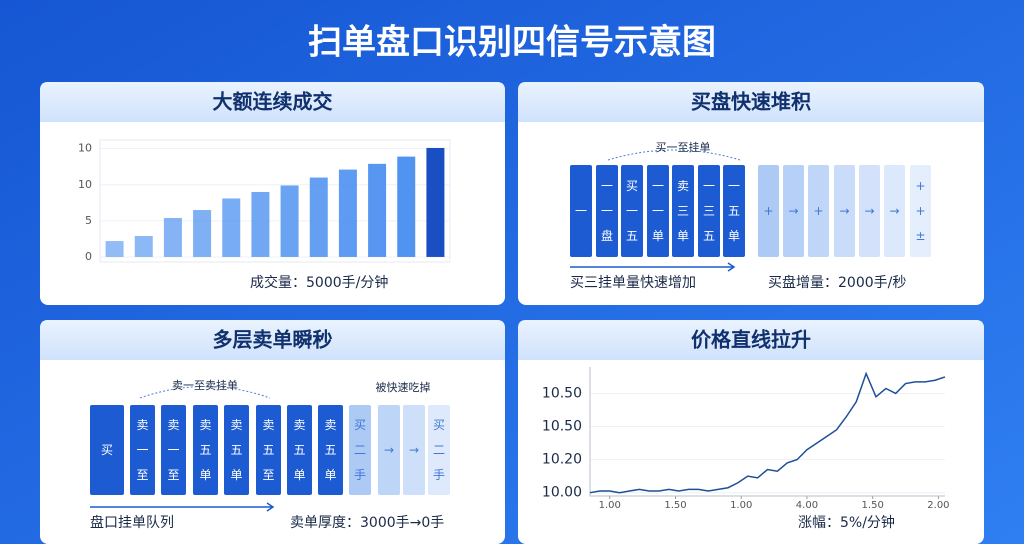  I want to click on cell-label: 一一盘, so click(607, 211).